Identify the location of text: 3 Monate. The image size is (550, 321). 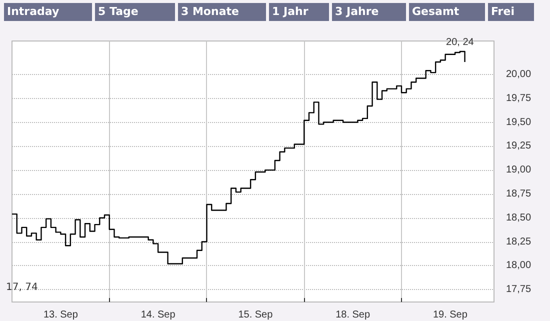
(222, 12).